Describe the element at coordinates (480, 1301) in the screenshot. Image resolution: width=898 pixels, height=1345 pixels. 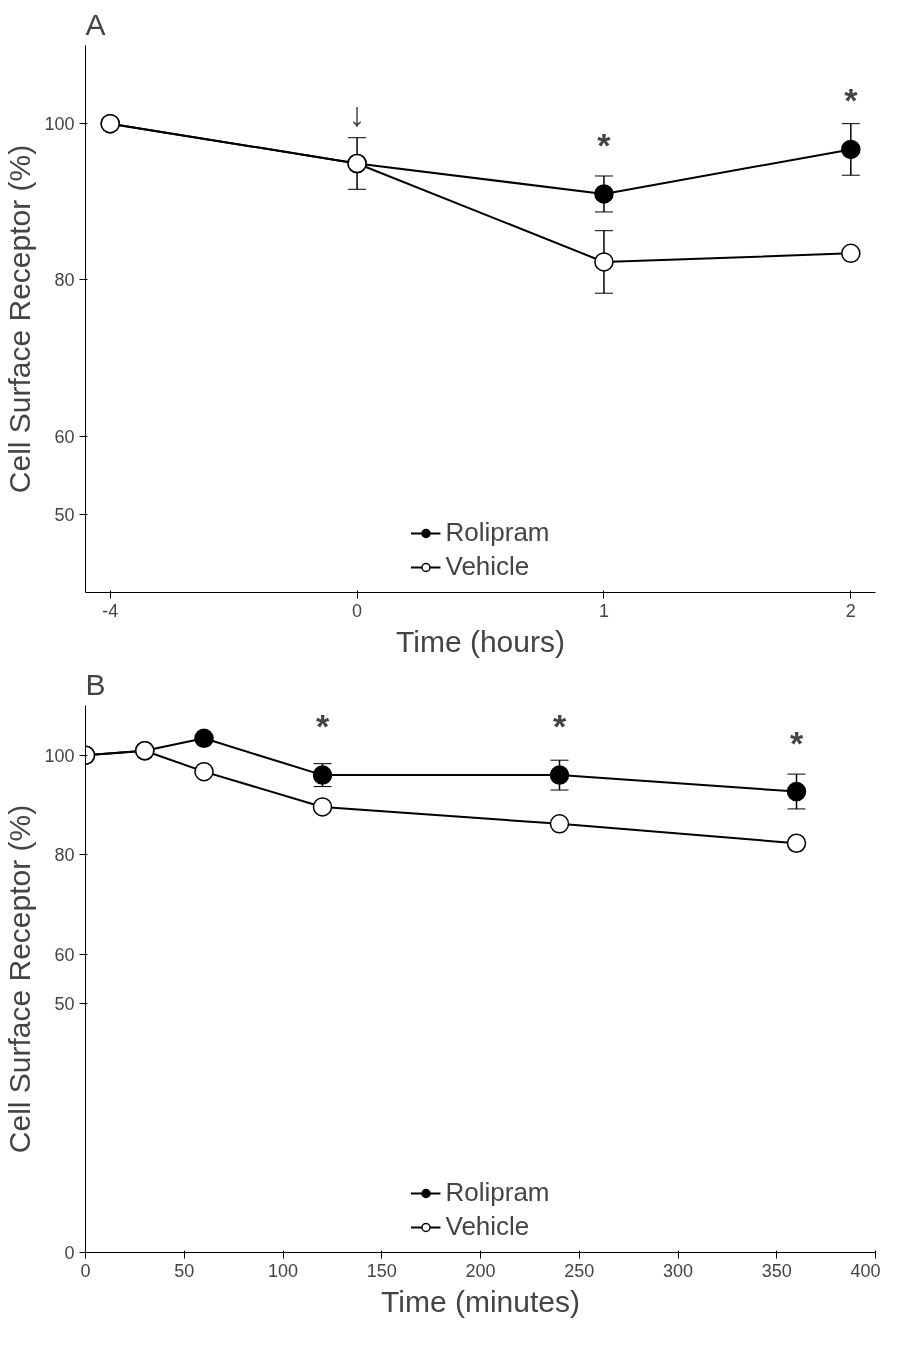
I see `x-axis-title: Time (minutes)` at that location.